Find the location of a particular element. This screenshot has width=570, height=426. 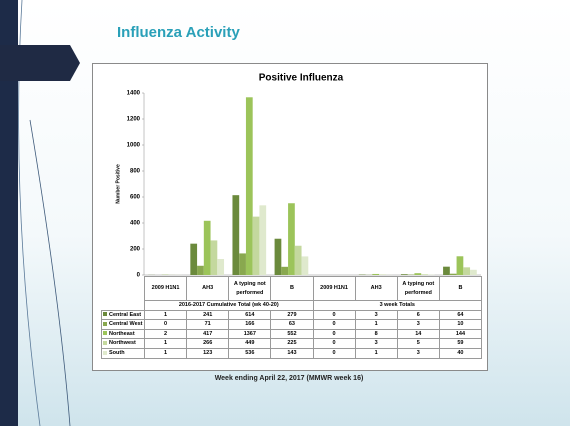

slide-title: Influenza Activity is located at coordinates (178, 32).